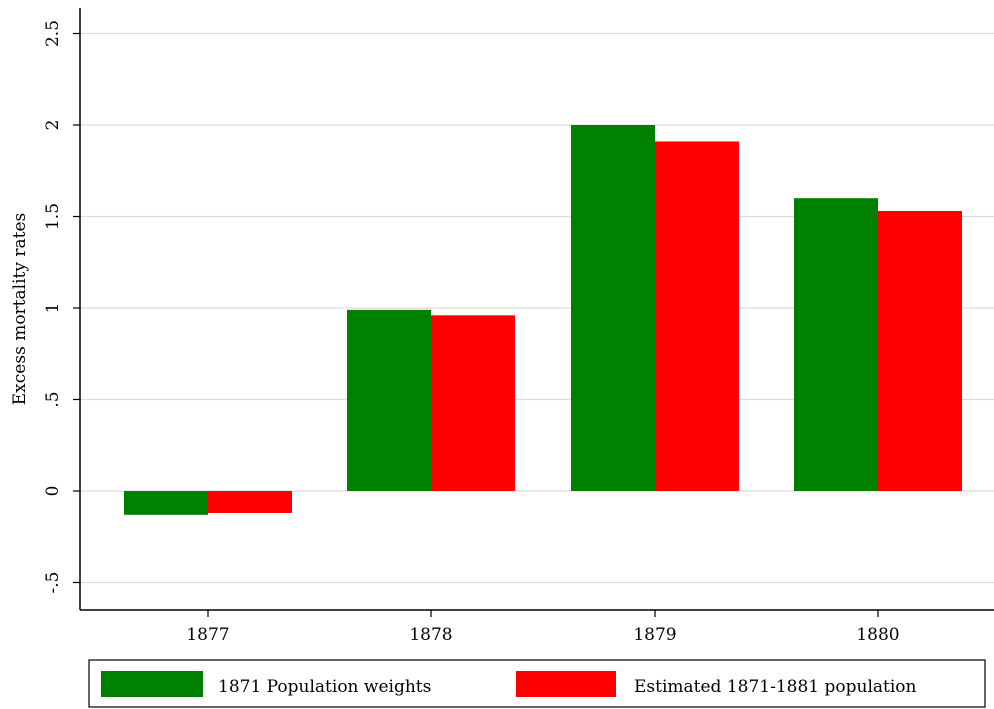  I want to click on y-tick-label: 2, so click(53, 125).